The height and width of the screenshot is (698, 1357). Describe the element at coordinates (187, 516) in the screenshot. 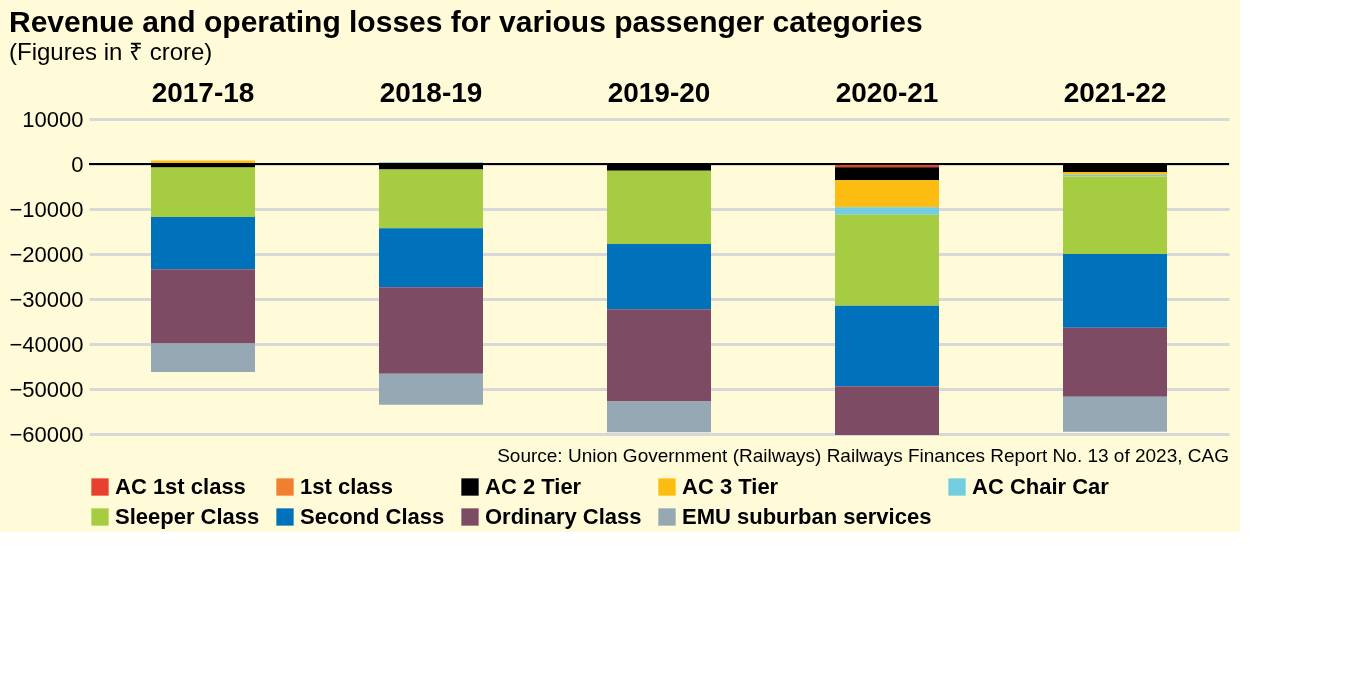

I see `legend-label: Sleeper Class` at that location.